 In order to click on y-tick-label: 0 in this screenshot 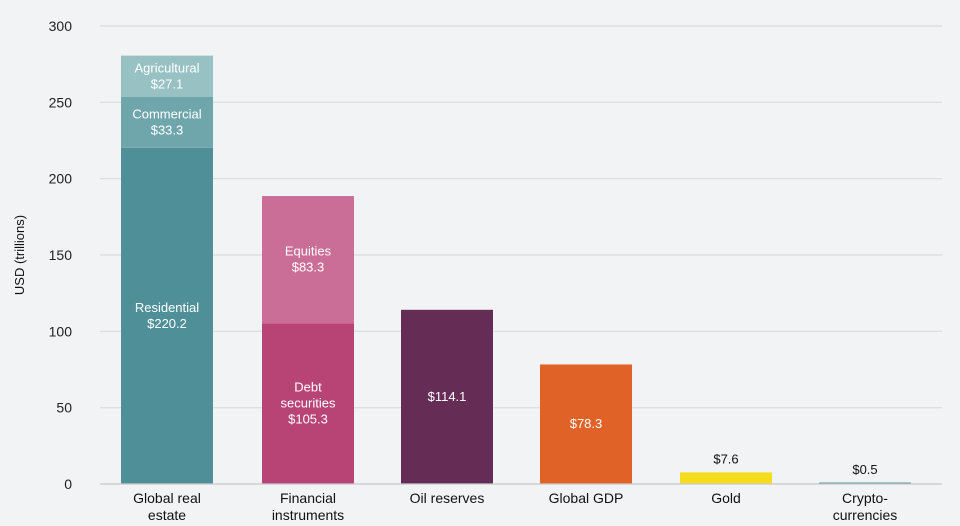, I will do `click(68, 484)`.